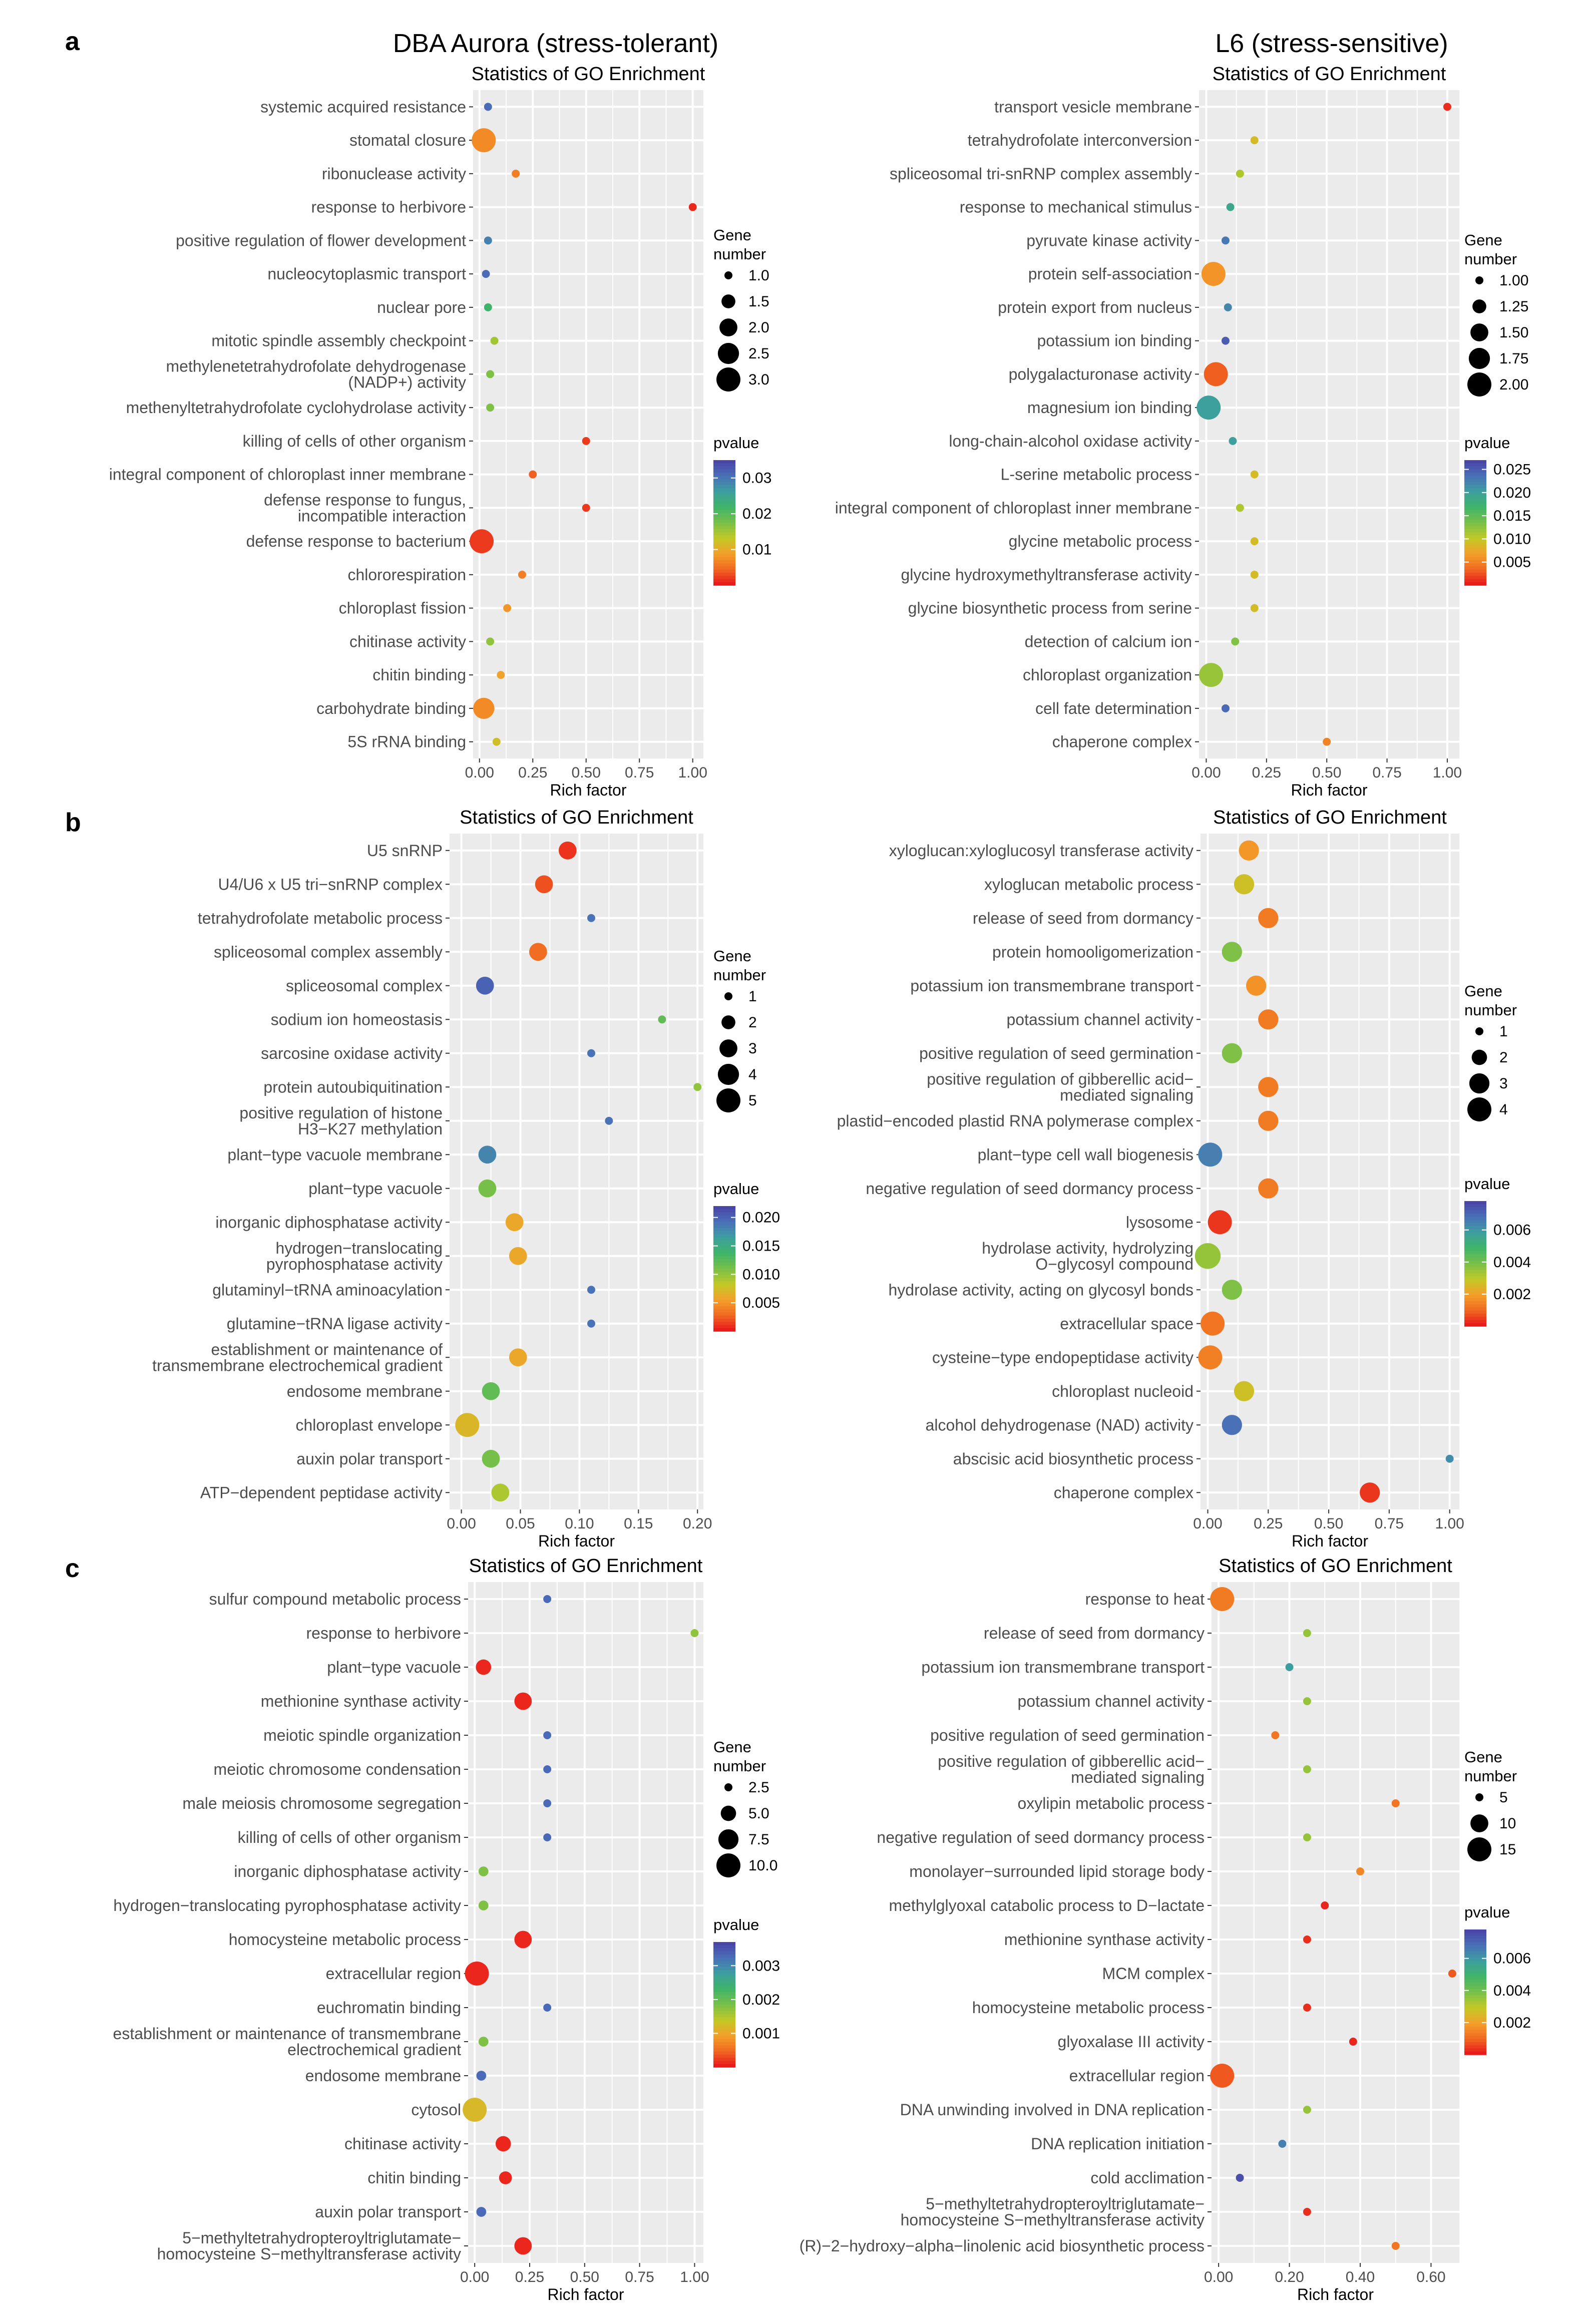 This screenshot has width=1587, height=2324. I want to click on x-tick-label: 0.25, so click(533, 773).